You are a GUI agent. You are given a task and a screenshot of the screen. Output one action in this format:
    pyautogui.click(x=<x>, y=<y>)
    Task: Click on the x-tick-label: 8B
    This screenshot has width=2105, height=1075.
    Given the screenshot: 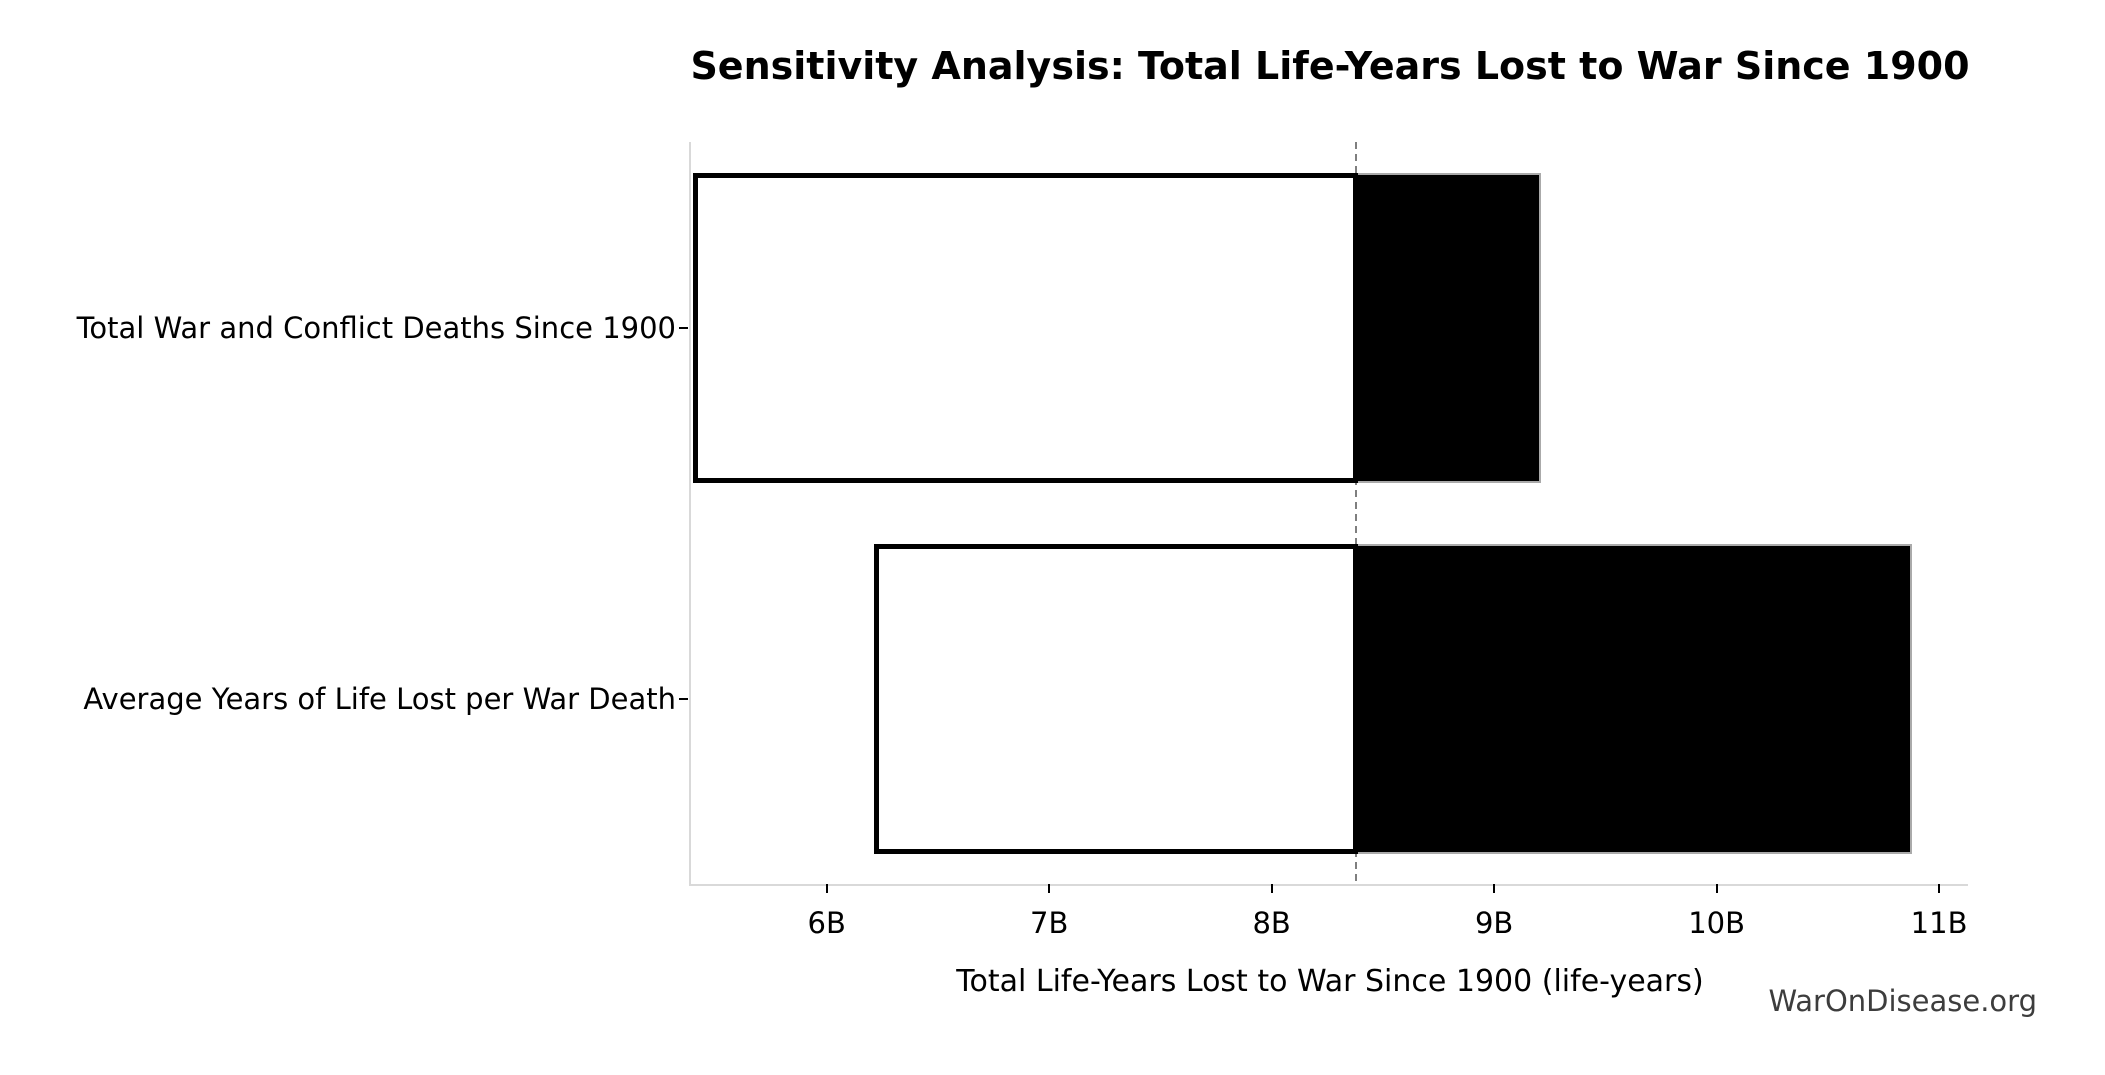 What is the action you would take?
    pyautogui.click(x=1271, y=923)
    